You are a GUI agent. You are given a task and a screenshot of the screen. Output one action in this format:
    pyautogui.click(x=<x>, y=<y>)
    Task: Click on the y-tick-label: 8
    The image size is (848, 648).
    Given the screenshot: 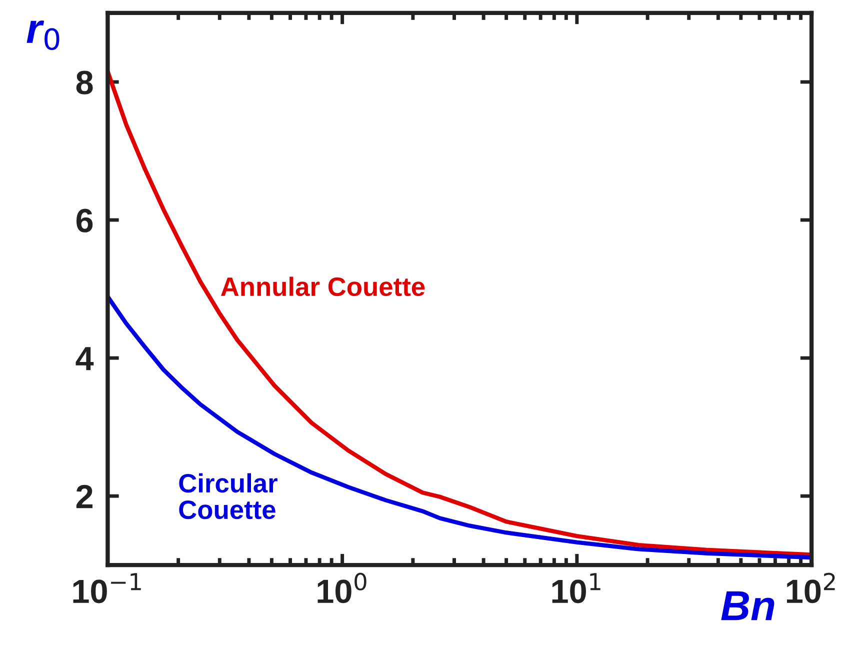 What is the action you would take?
    pyautogui.click(x=84, y=82)
    